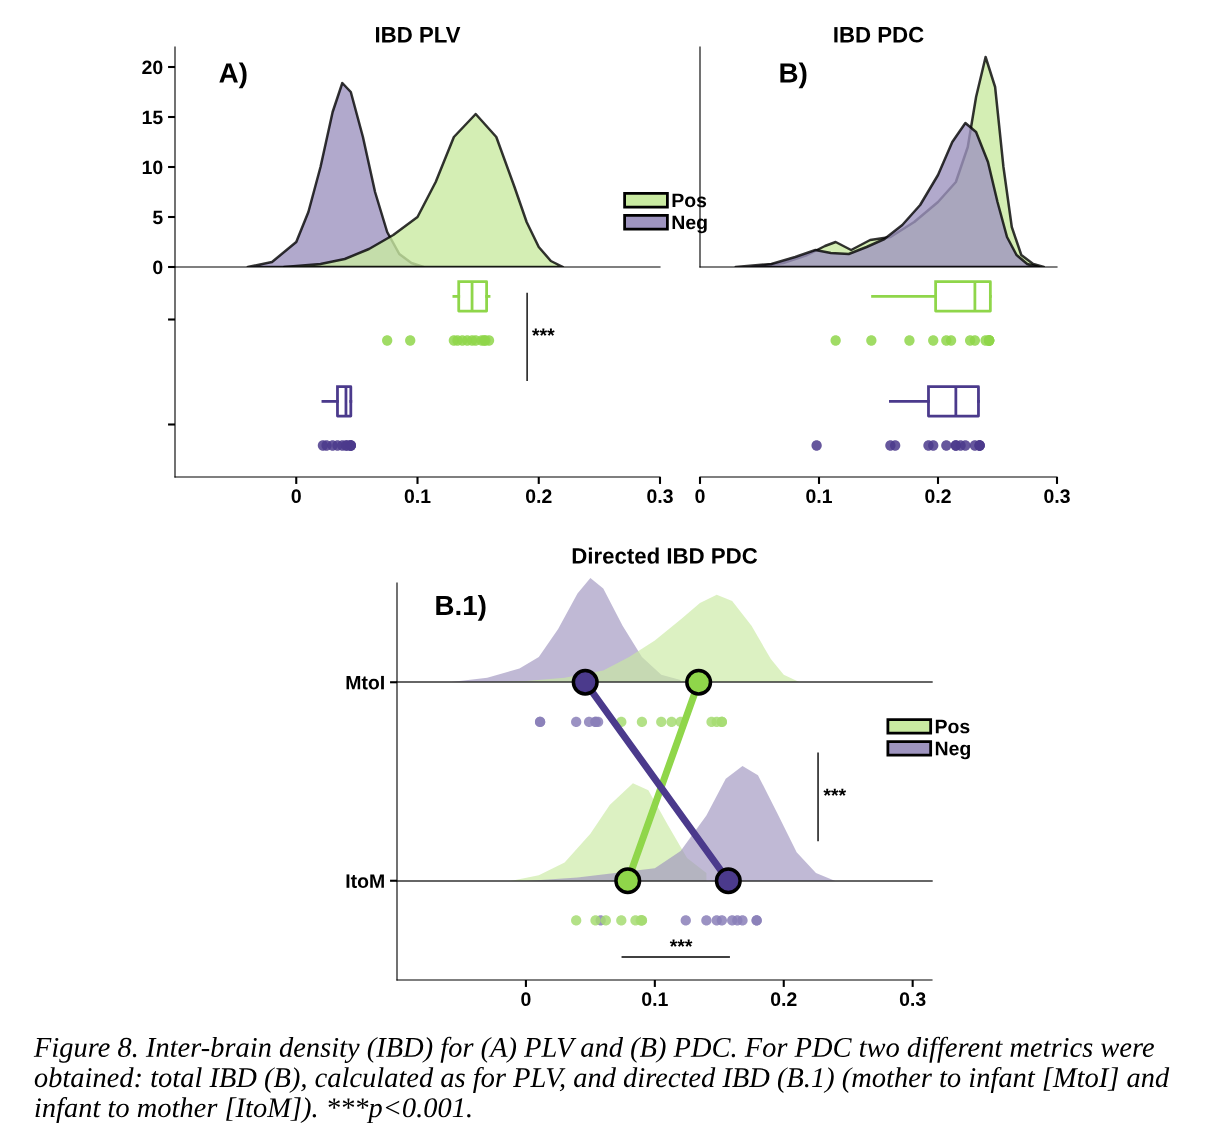 Image resolution: width=1211 pixels, height=1133 pixels. Describe the element at coordinates (158, 267) in the screenshot. I see `y-tick-label: 0` at that location.